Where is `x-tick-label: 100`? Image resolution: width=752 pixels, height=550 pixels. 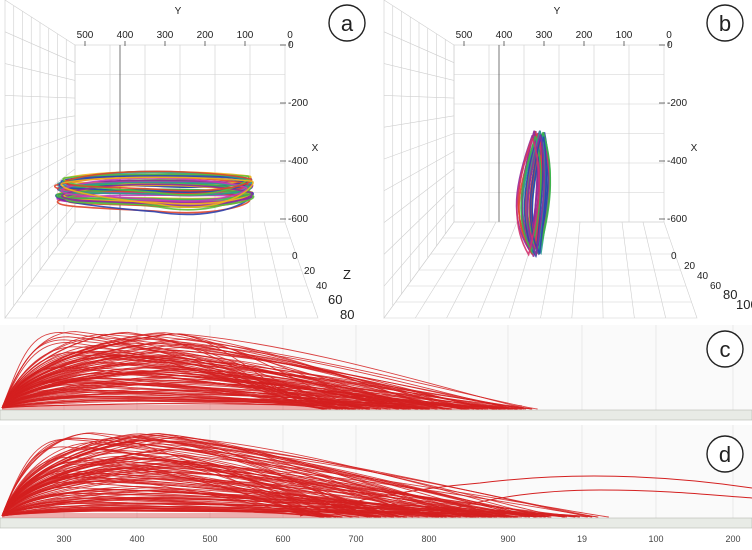
x-tick-label: 100 is located at coordinates (655, 539).